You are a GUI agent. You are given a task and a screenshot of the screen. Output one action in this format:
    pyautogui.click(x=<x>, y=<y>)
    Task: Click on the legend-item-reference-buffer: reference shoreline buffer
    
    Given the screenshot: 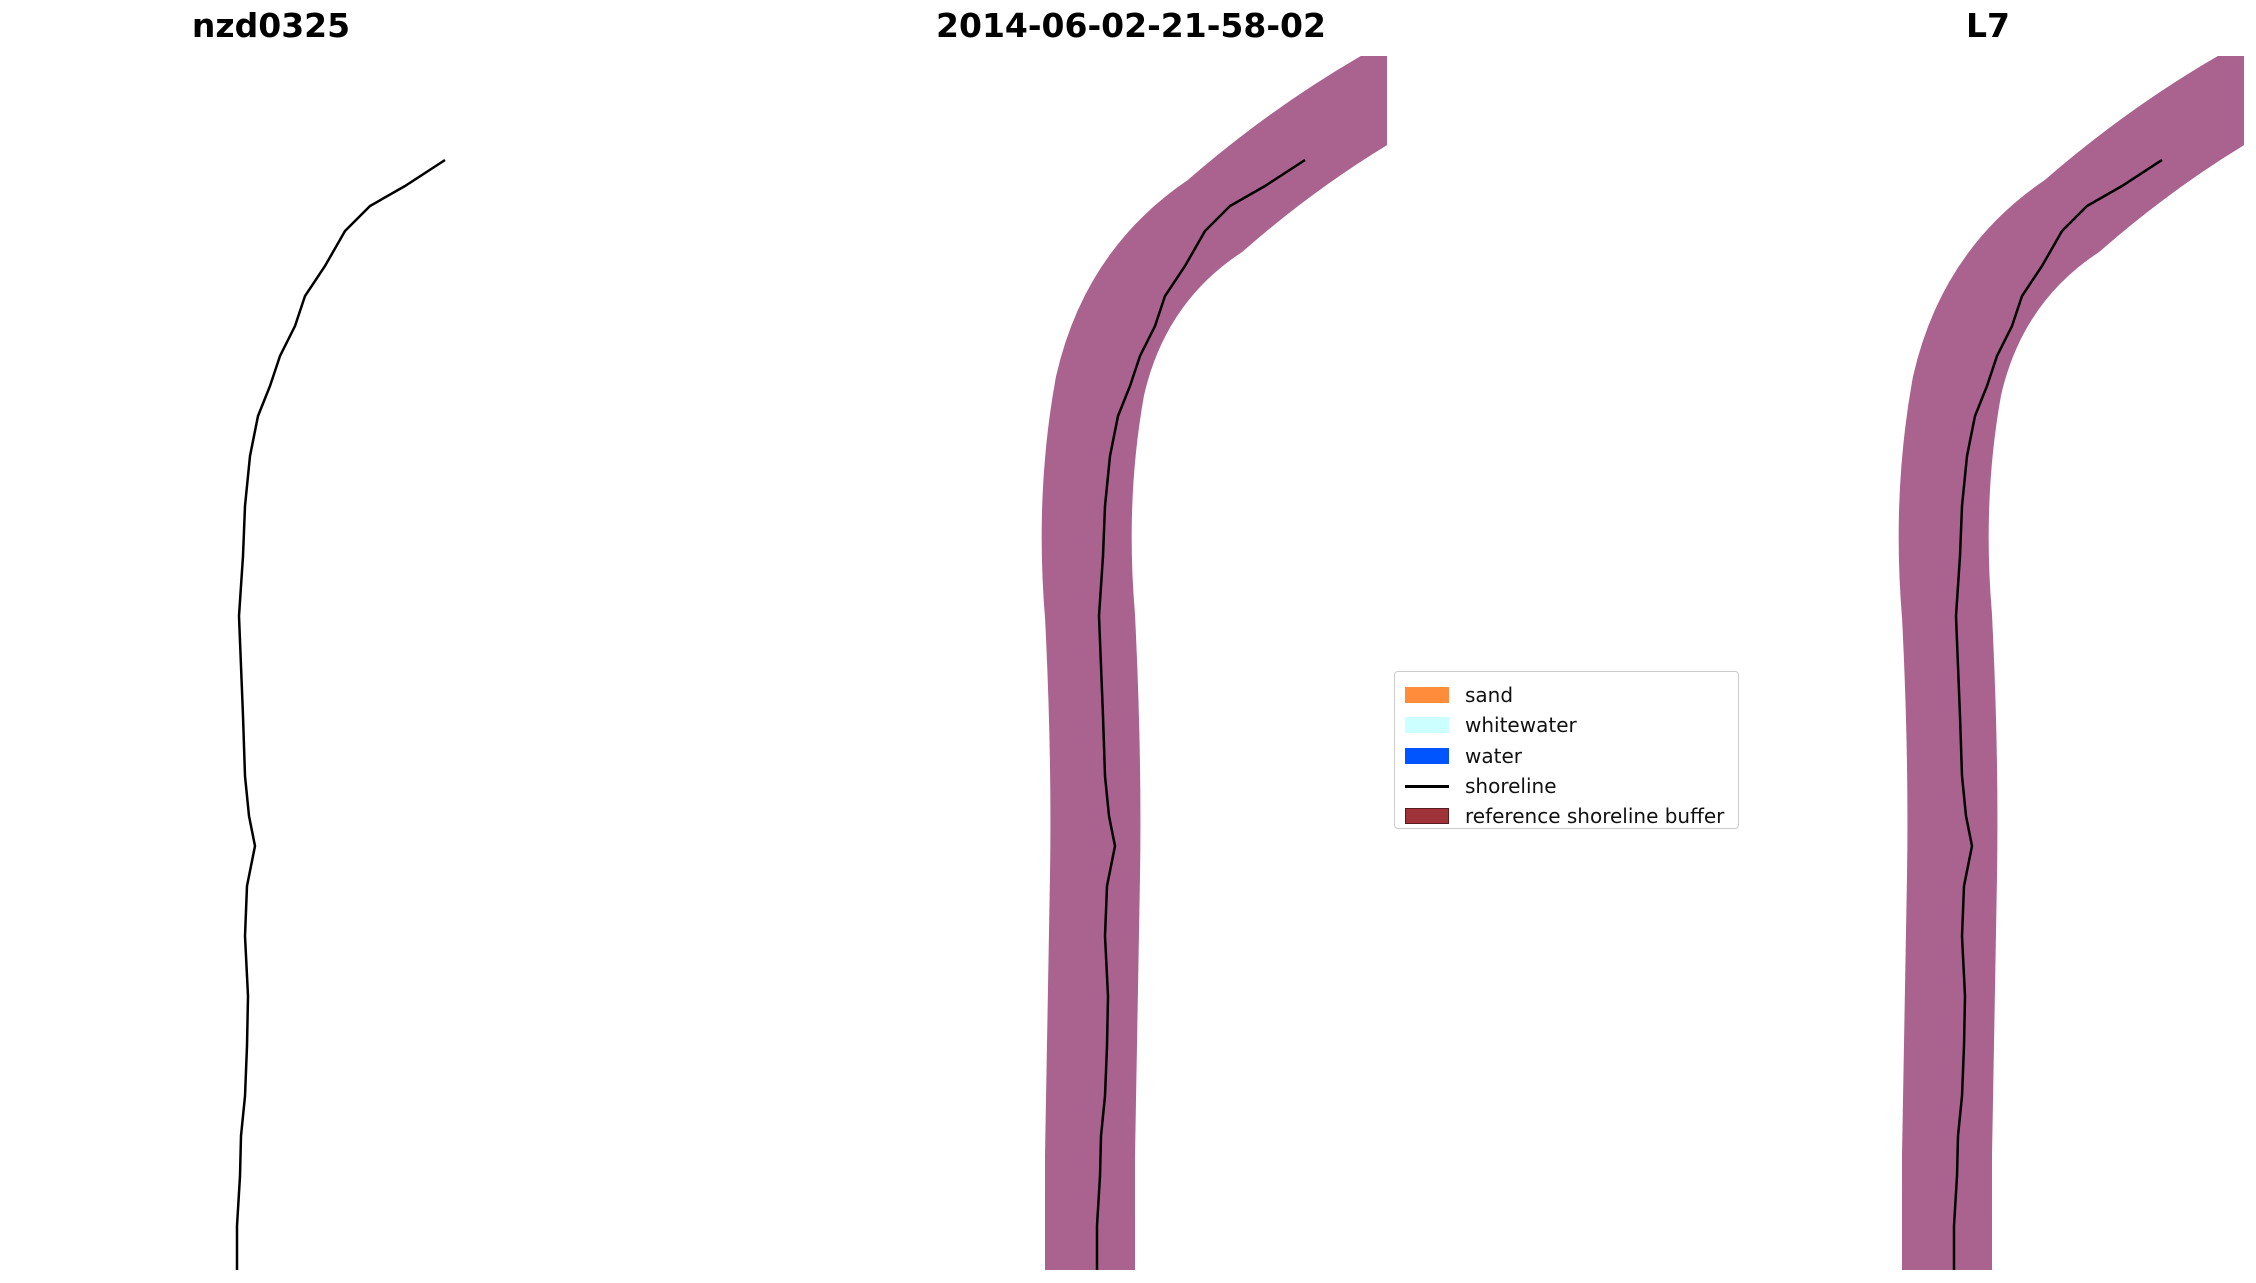 What is the action you would take?
    pyautogui.click(x=1571, y=816)
    